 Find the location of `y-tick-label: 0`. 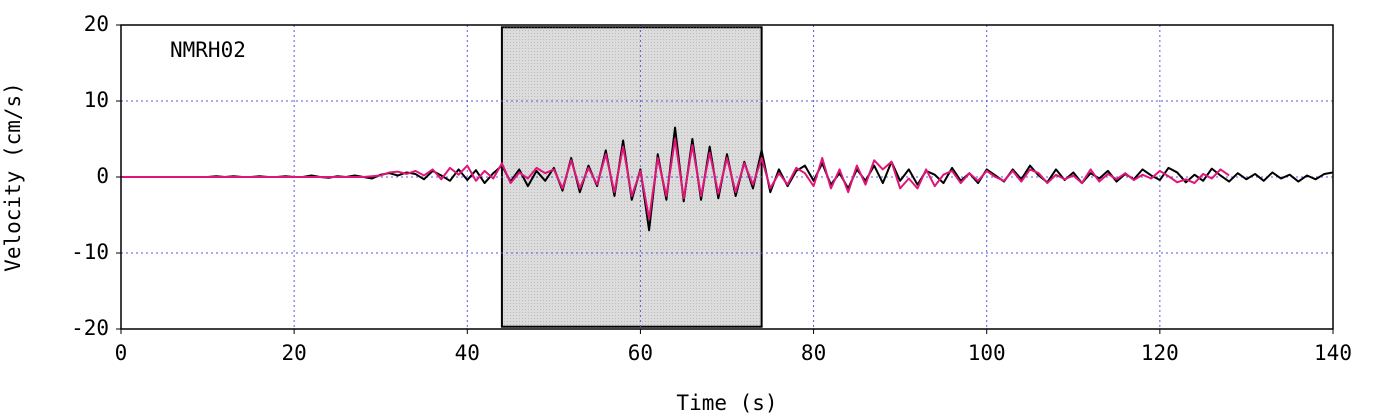

y-tick-label: 0 is located at coordinates (102, 176).